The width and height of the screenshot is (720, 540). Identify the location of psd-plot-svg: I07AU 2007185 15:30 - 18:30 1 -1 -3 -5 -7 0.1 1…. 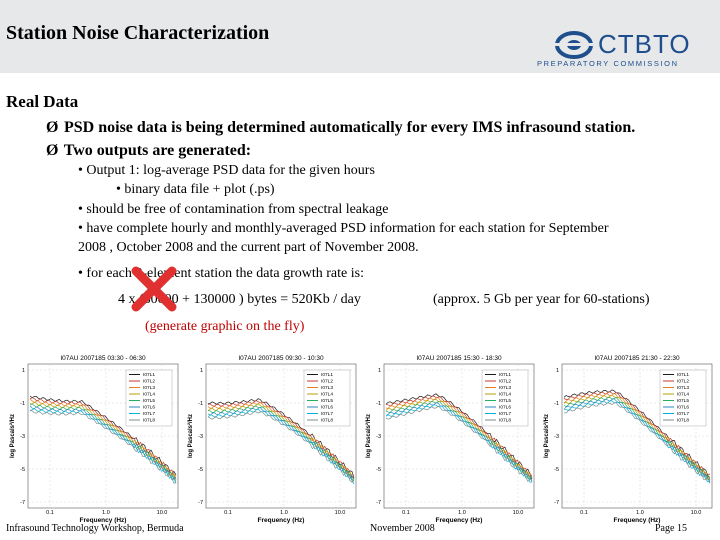
(450, 439).